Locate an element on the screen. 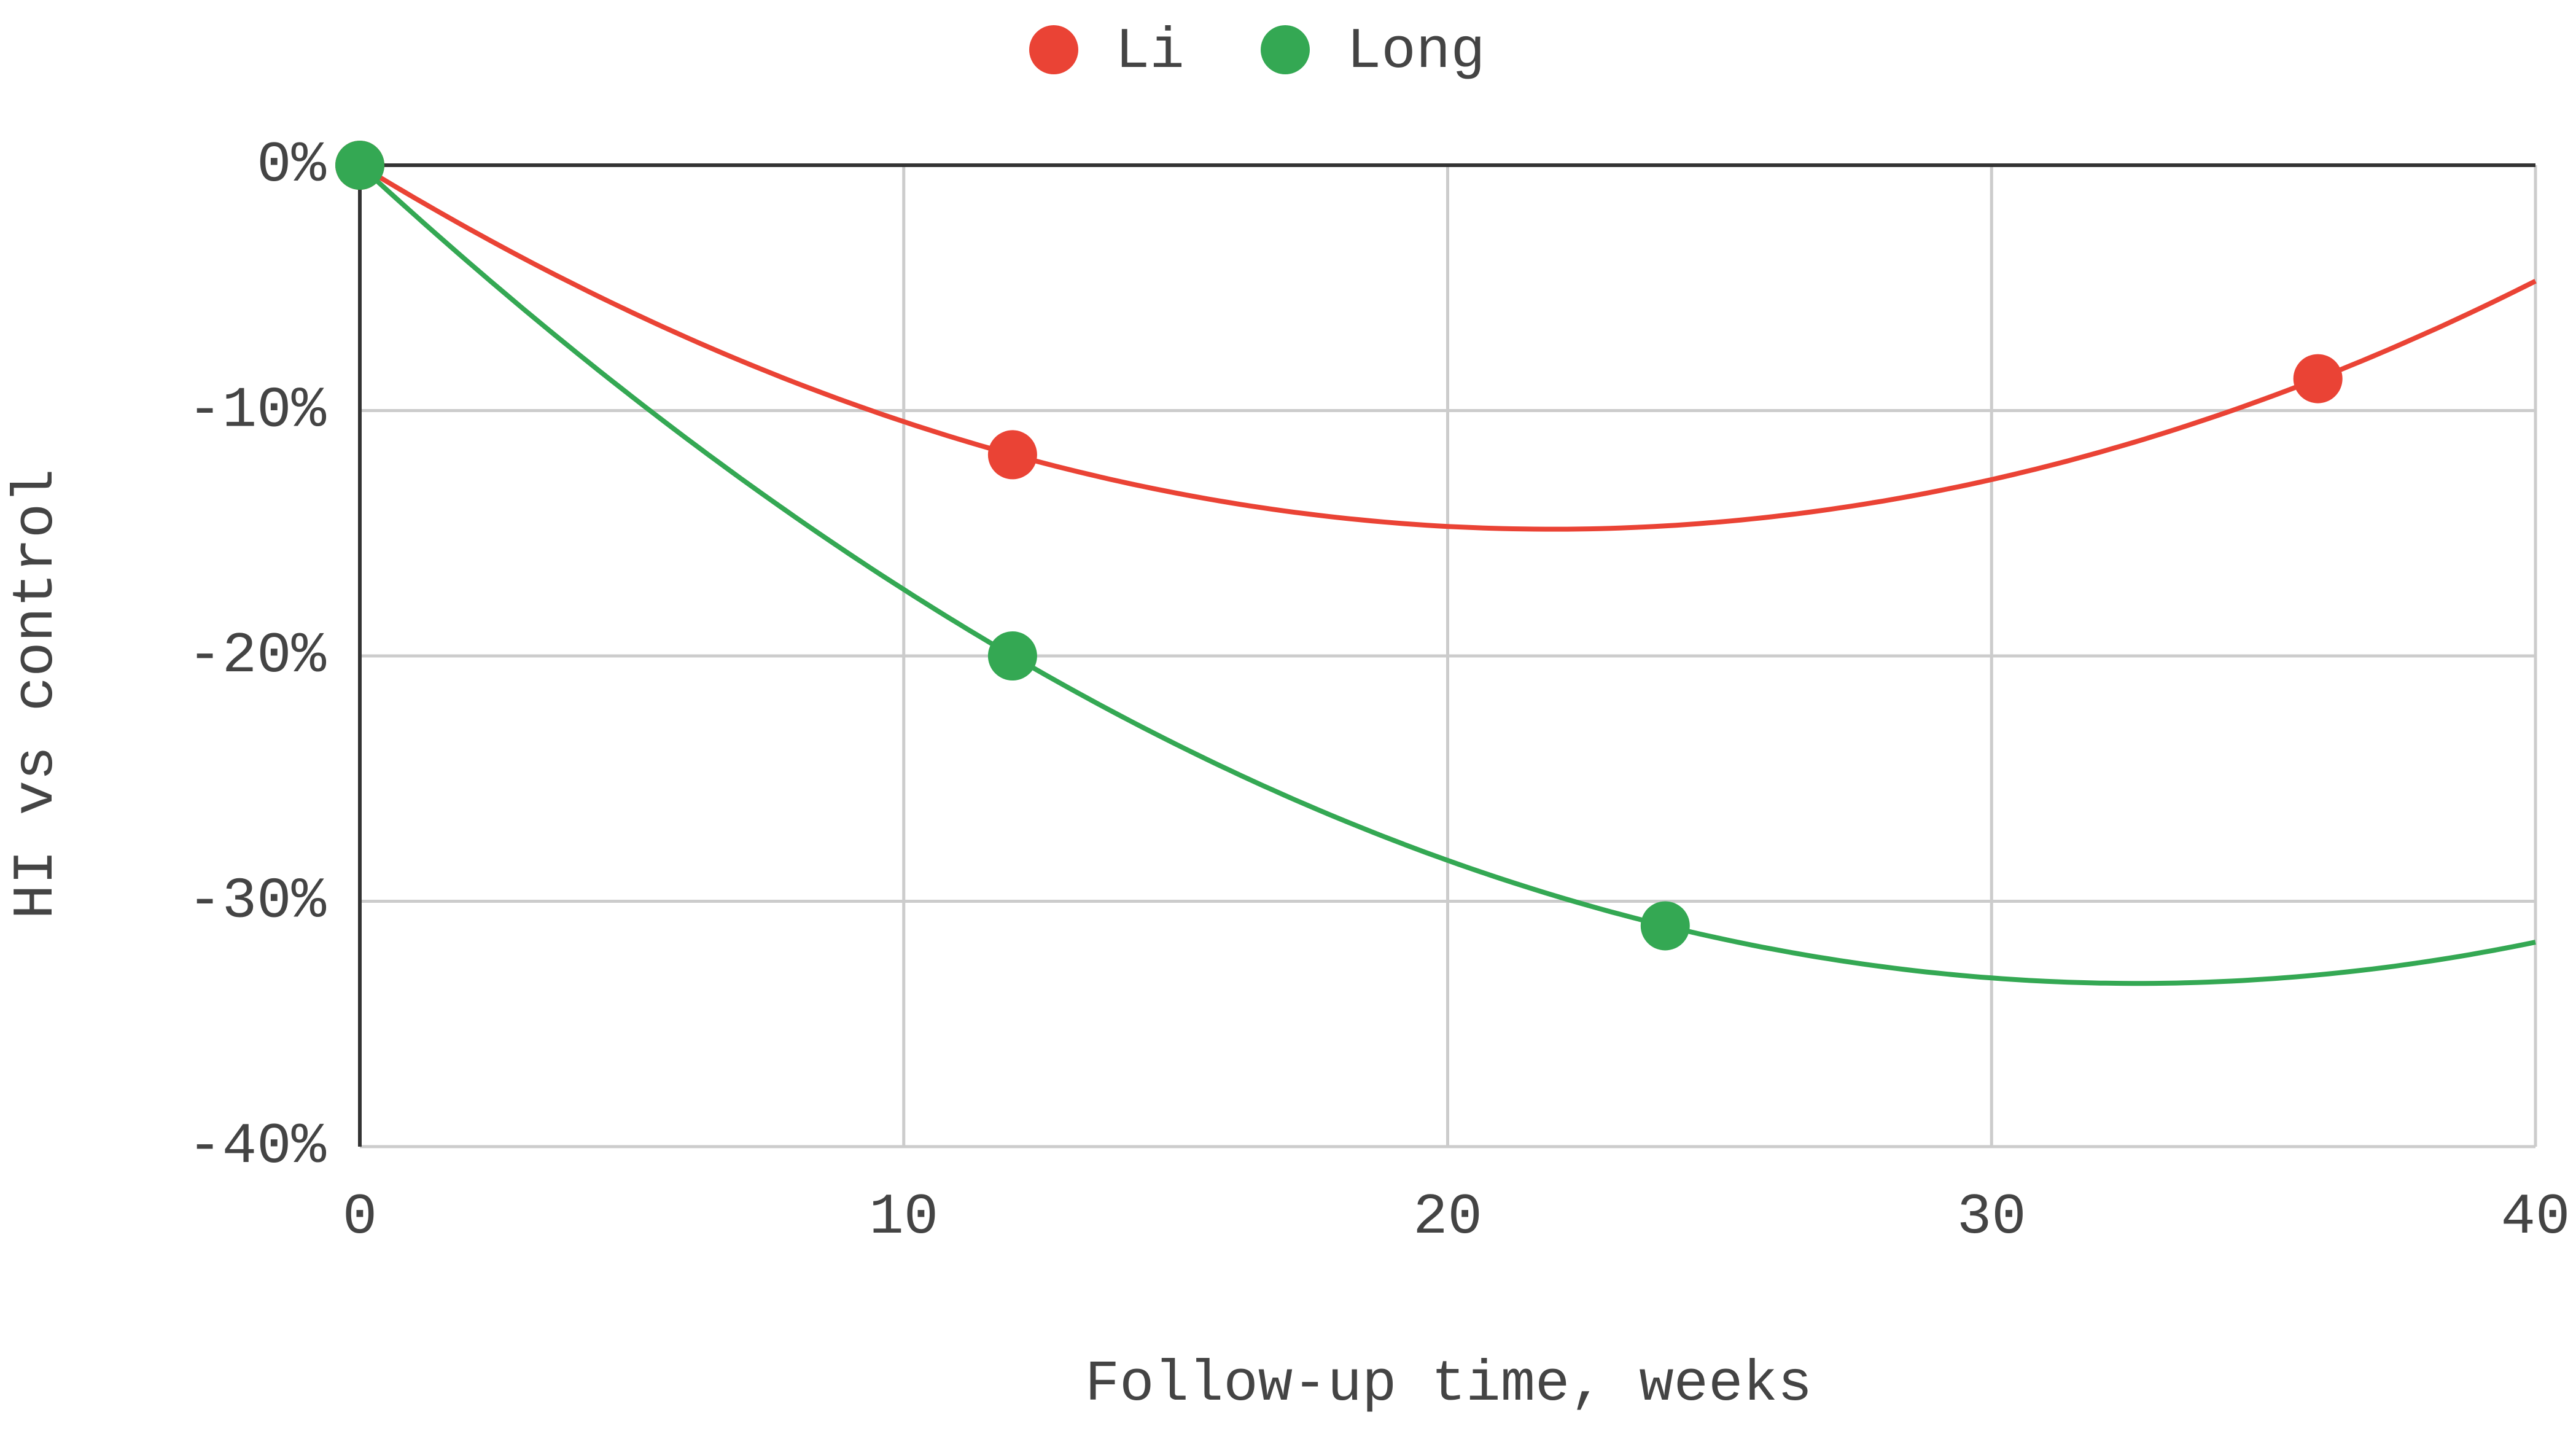 The height and width of the screenshot is (1431, 2576). y-tick-label: -40% is located at coordinates (256, 1147).